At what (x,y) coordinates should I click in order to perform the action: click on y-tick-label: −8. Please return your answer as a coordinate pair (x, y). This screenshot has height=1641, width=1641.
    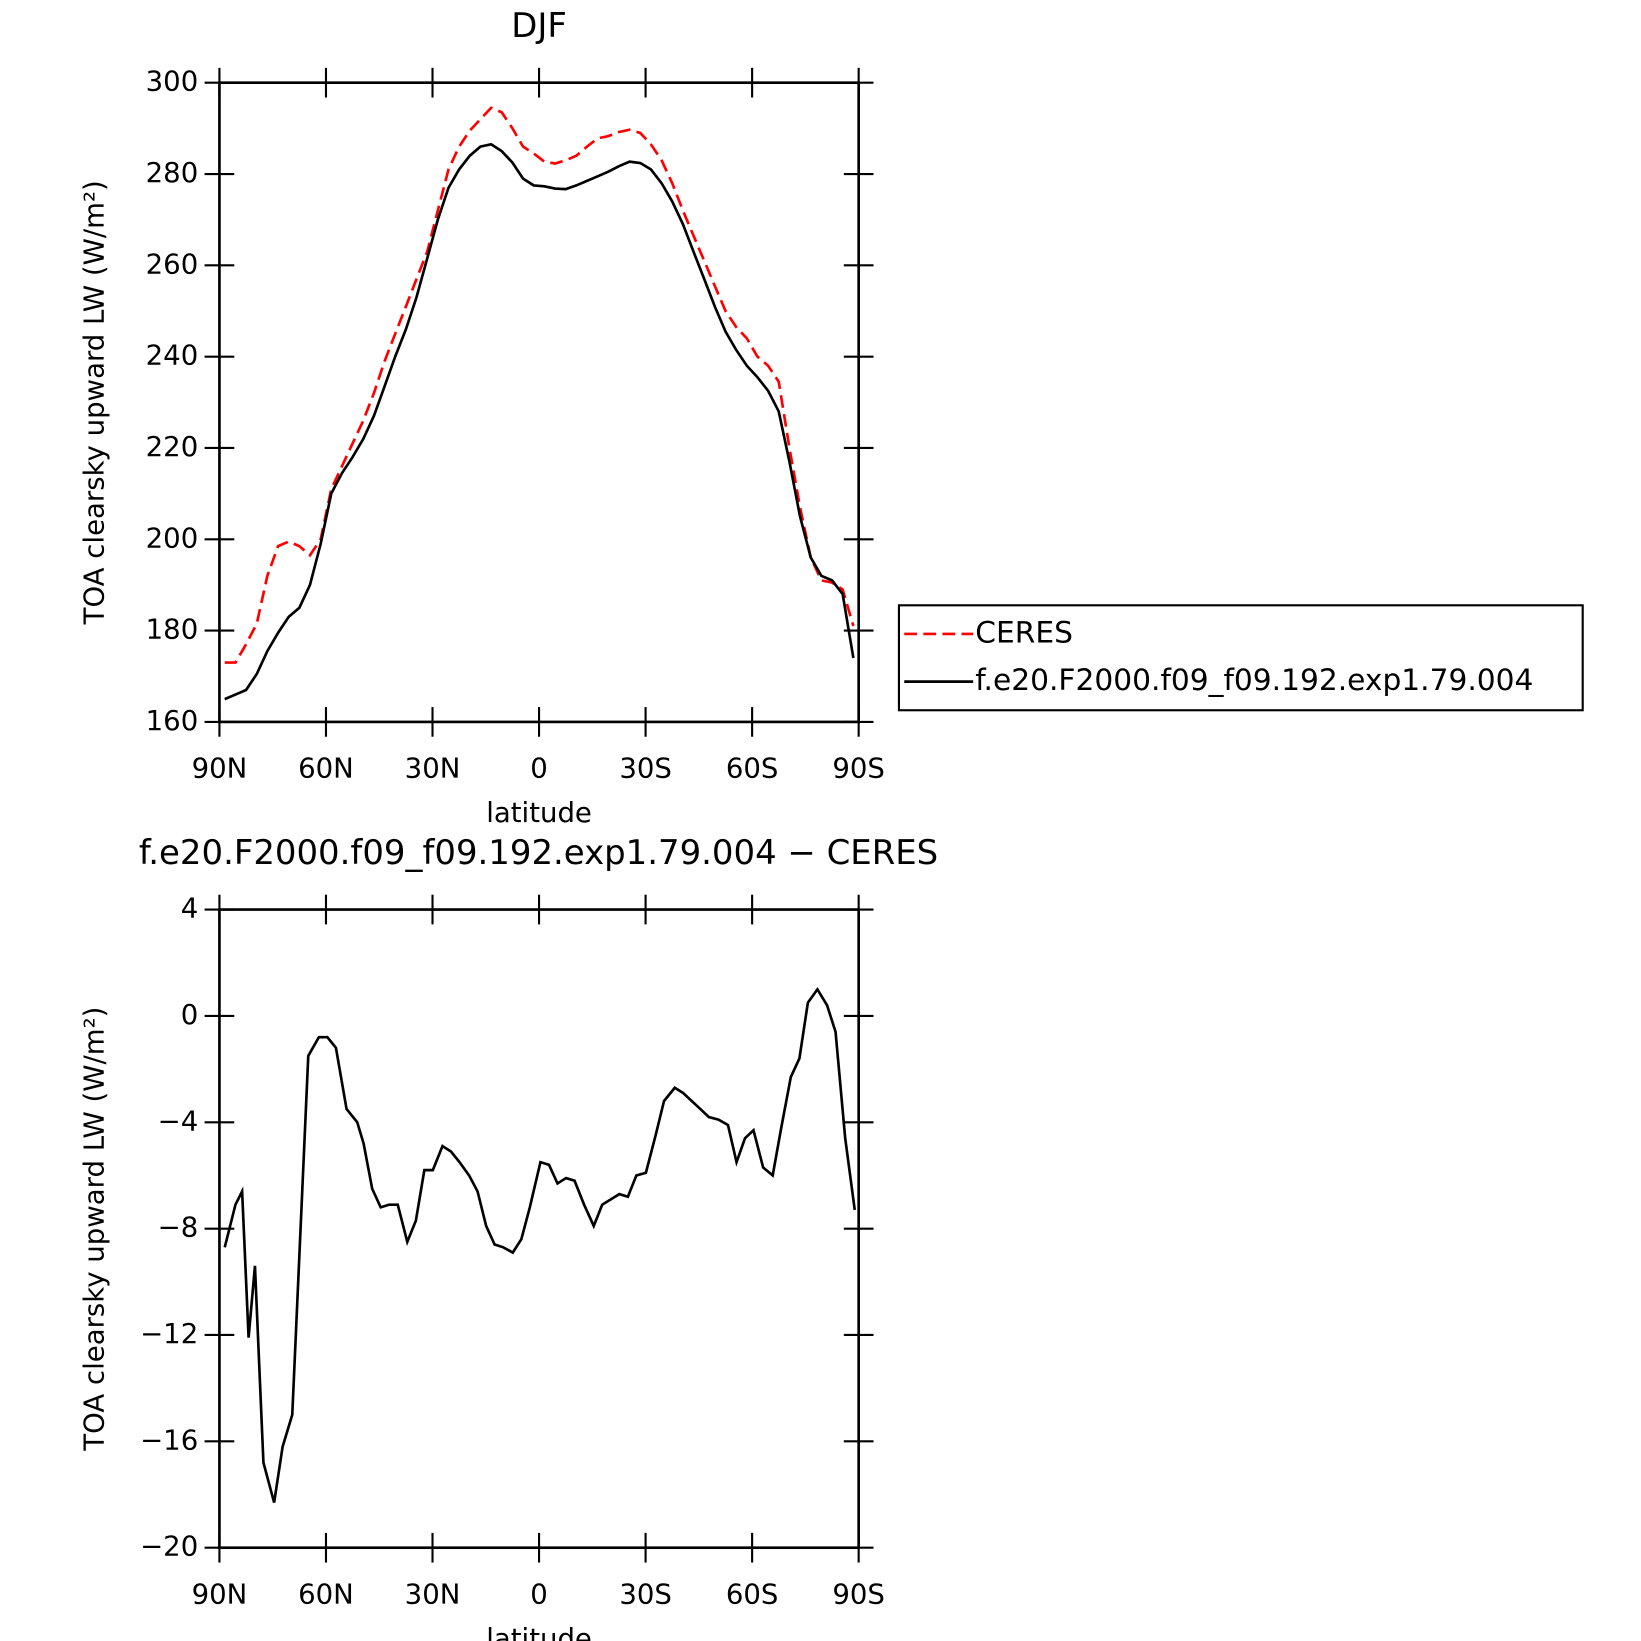
    Looking at the image, I should click on (178, 1228).